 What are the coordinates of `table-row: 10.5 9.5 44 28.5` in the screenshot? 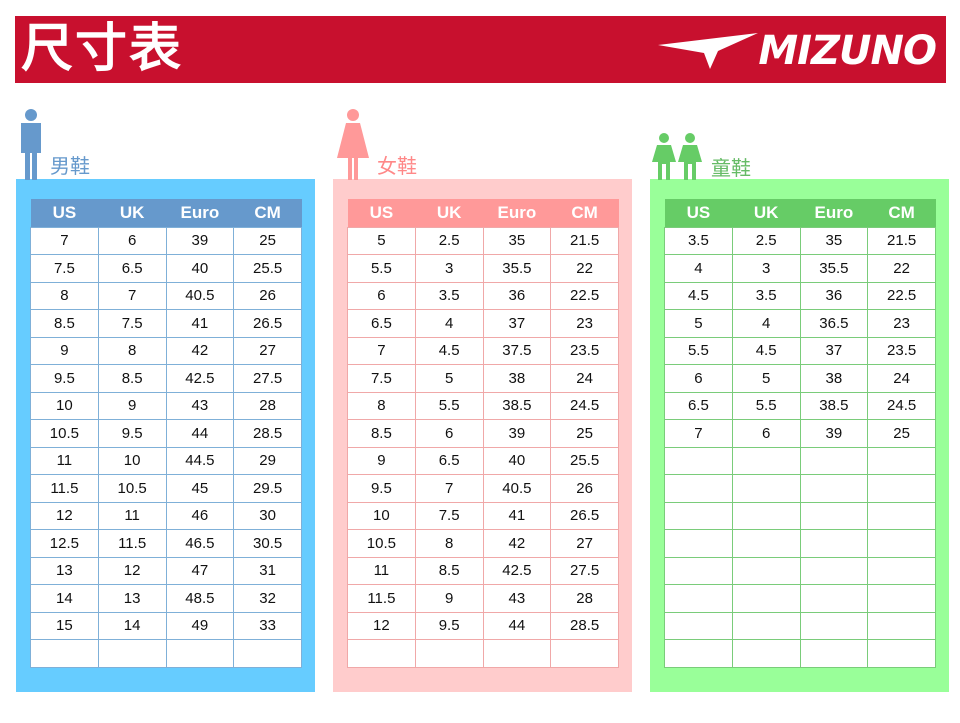 It's located at (166, 433).